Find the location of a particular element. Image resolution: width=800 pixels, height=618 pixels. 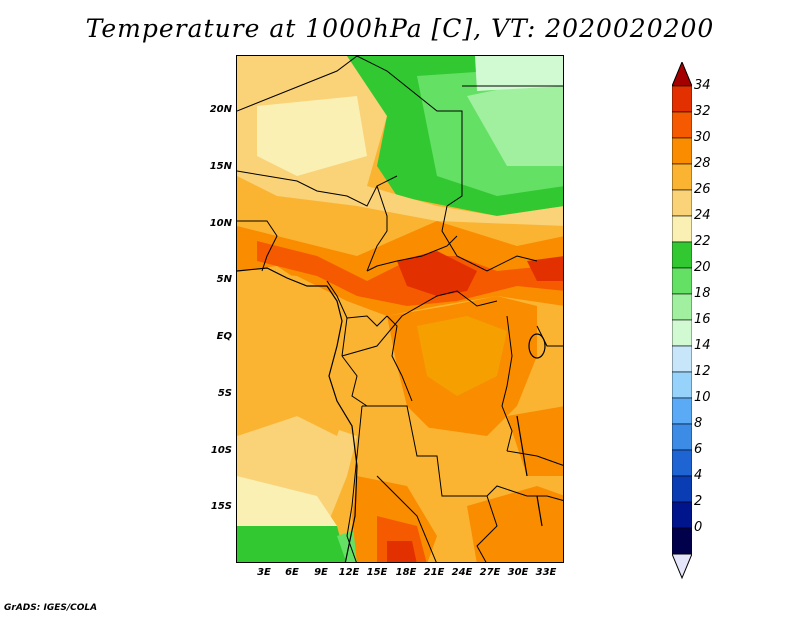

lon-label: 27E is located at coordinates (490, 572).